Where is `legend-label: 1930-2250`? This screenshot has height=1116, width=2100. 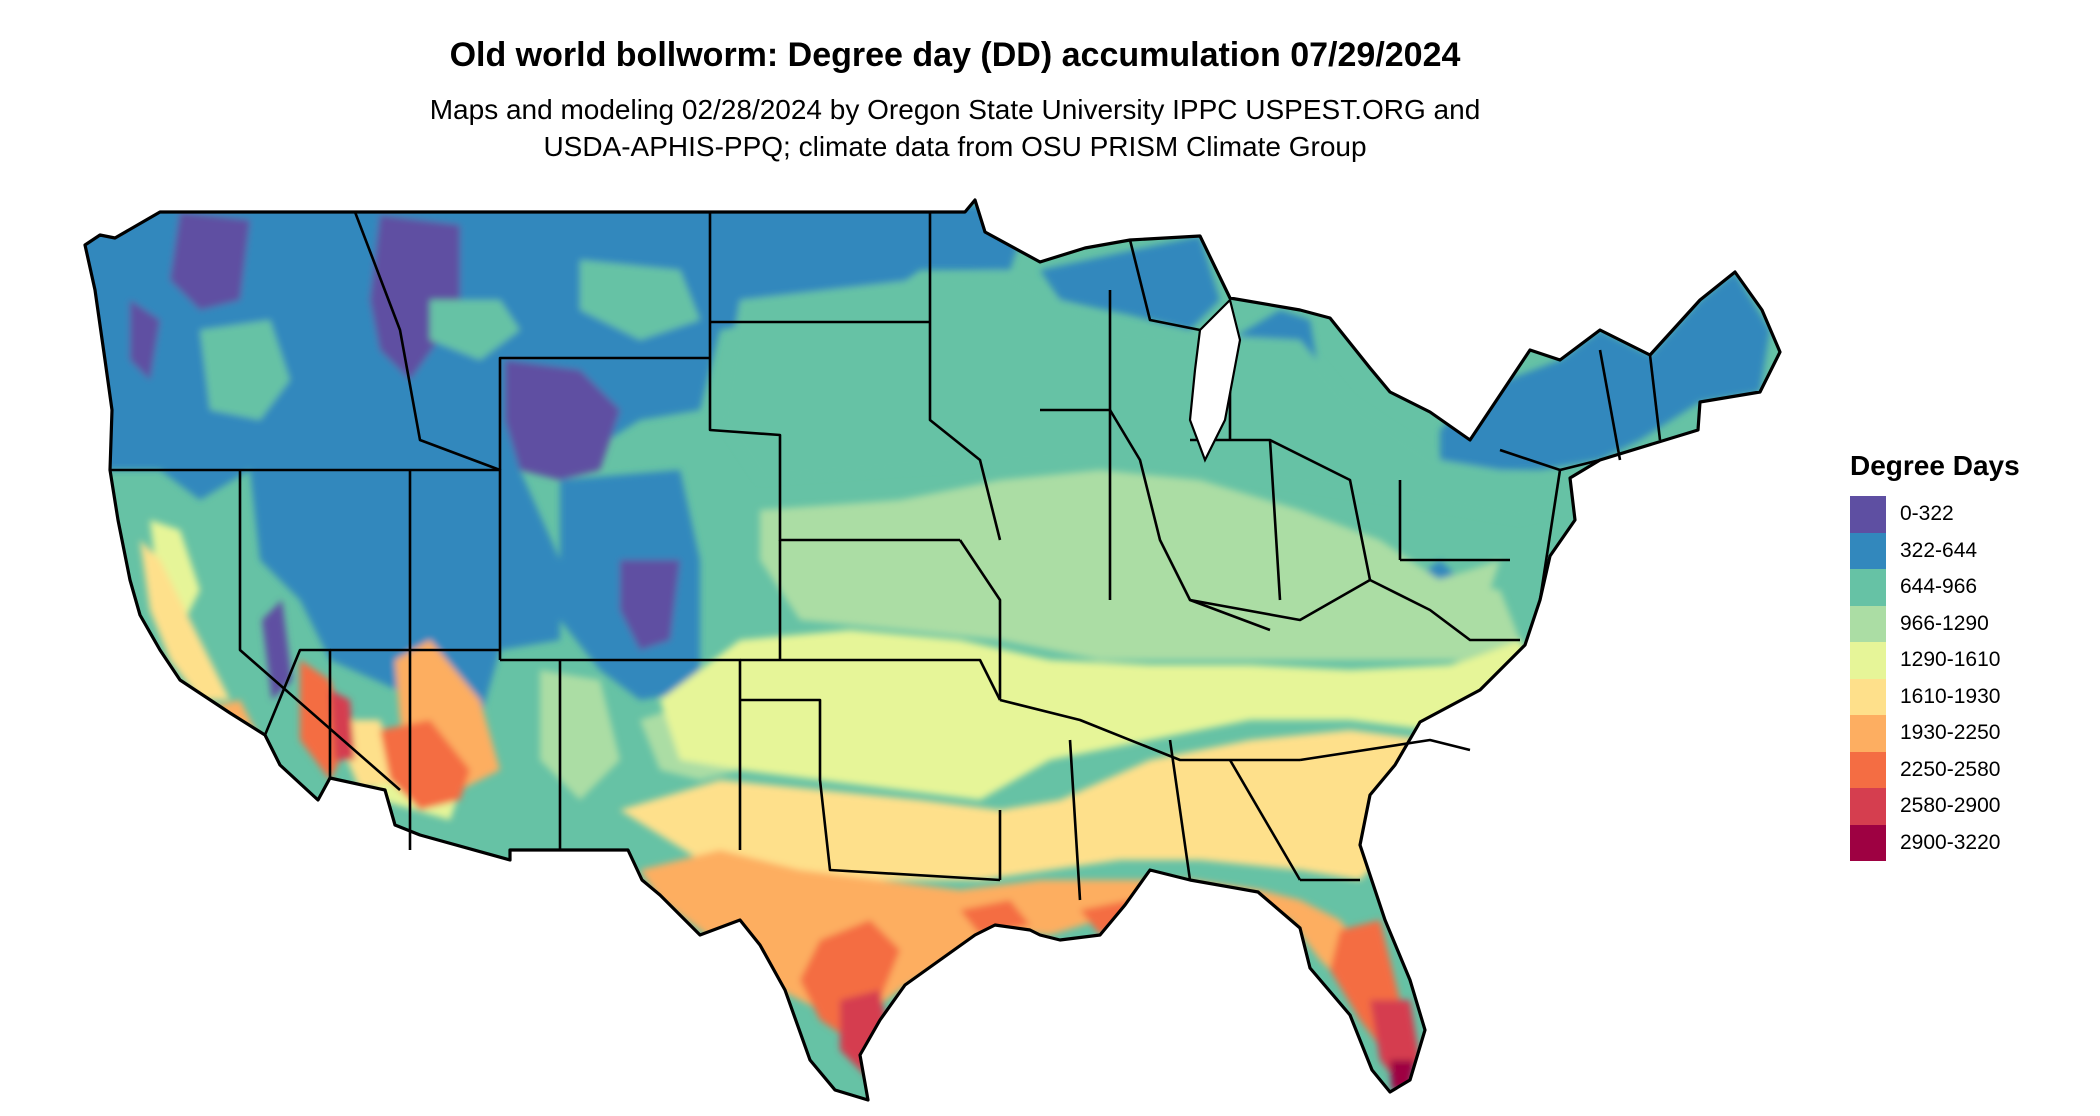 legend-label: 1930-2250 is located at coordinates (1950, 733).